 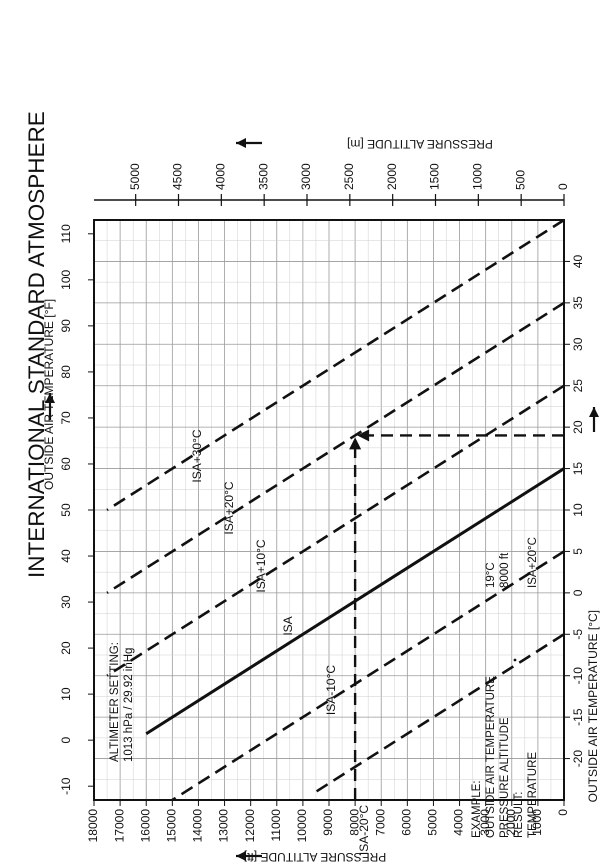 I want to click on temp-f-tick-label: 10, so click(x=66, y=694).